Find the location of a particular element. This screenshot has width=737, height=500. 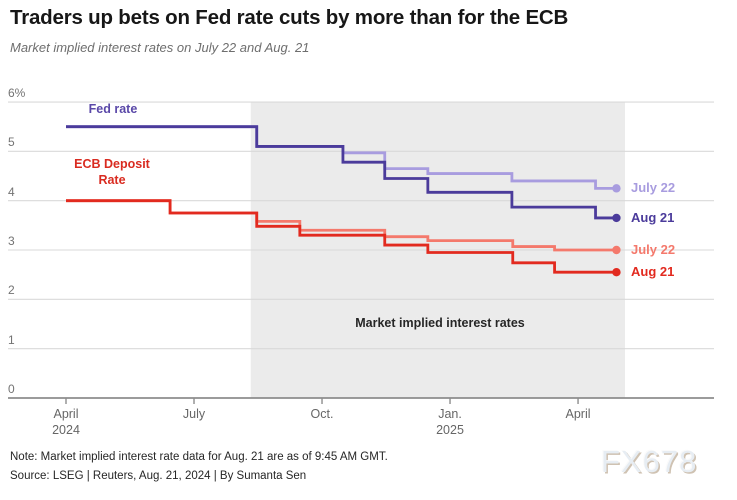

curve-label-line: Fed rate is located at coordinates (113, 109).